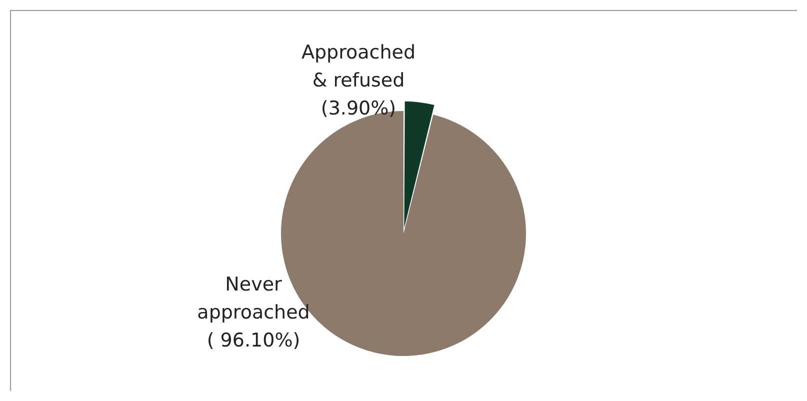 This screenshot has height=401, width=807. I want to click on slice-label: Approached & refused, so click(358, 66).